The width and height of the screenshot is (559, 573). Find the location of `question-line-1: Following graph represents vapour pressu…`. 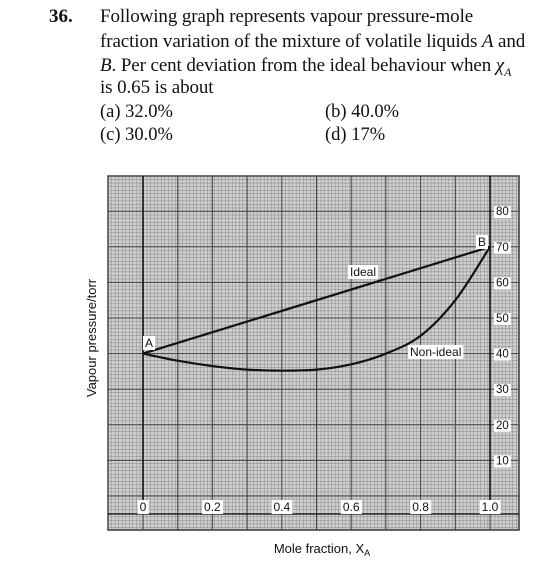

question-line-1: Following graph represents vapour pressu… is located at coordinates (287, 16).